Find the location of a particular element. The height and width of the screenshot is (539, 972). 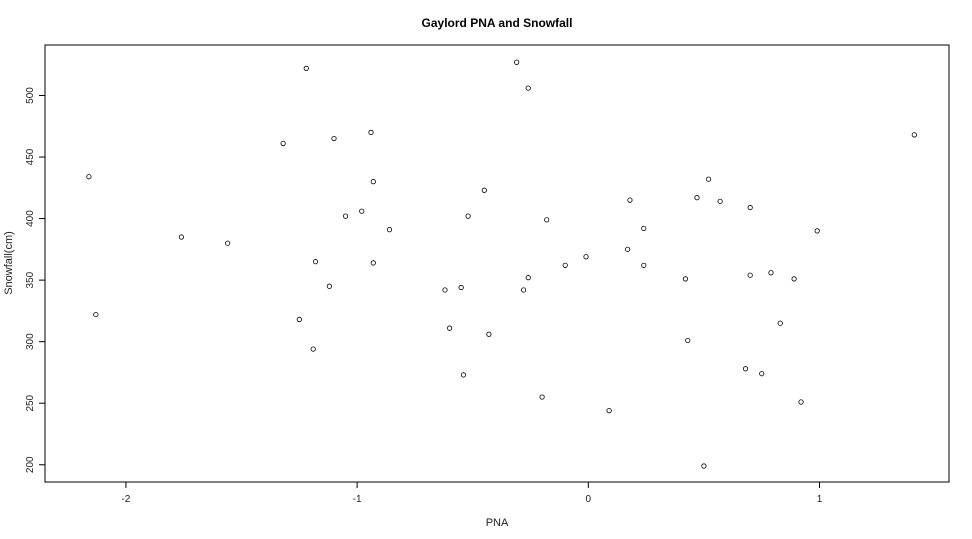

y-axis: 200 250 300 350 400 450 500 is located at coordinates (35, 280).